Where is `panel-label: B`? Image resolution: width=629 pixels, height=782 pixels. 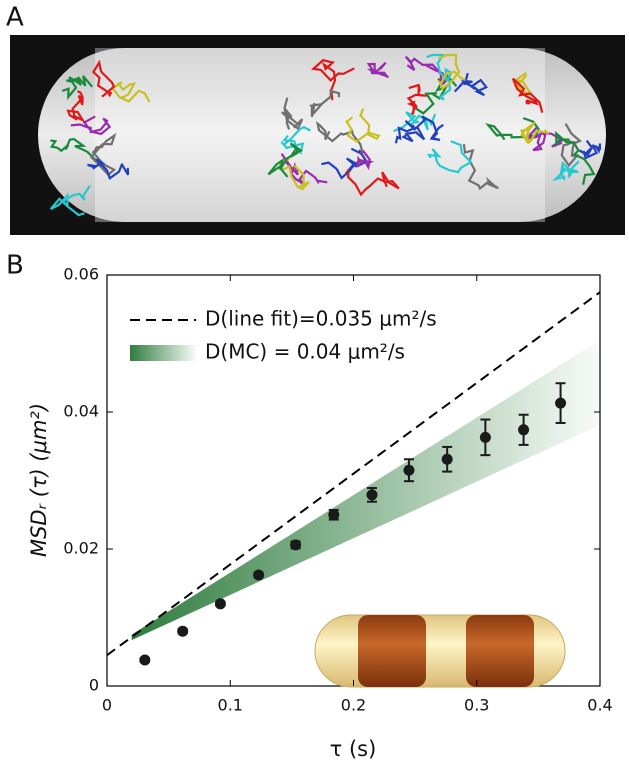 panel-label: B is located at coordinates (15, 266).